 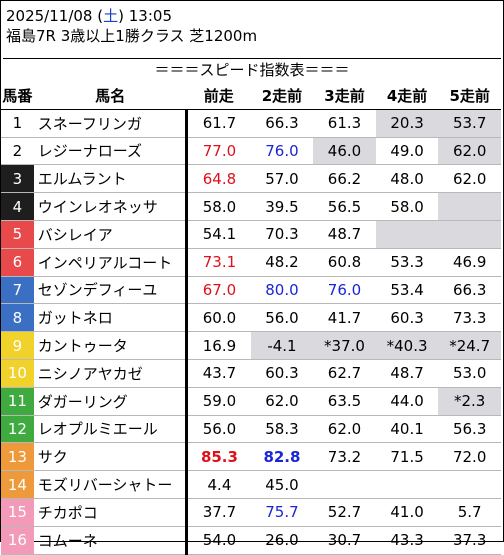 What do you see at coordinates (282, 512) in the screenshot?
I see `speed-index-cell: 75.7` at bounding box center [282, 512].